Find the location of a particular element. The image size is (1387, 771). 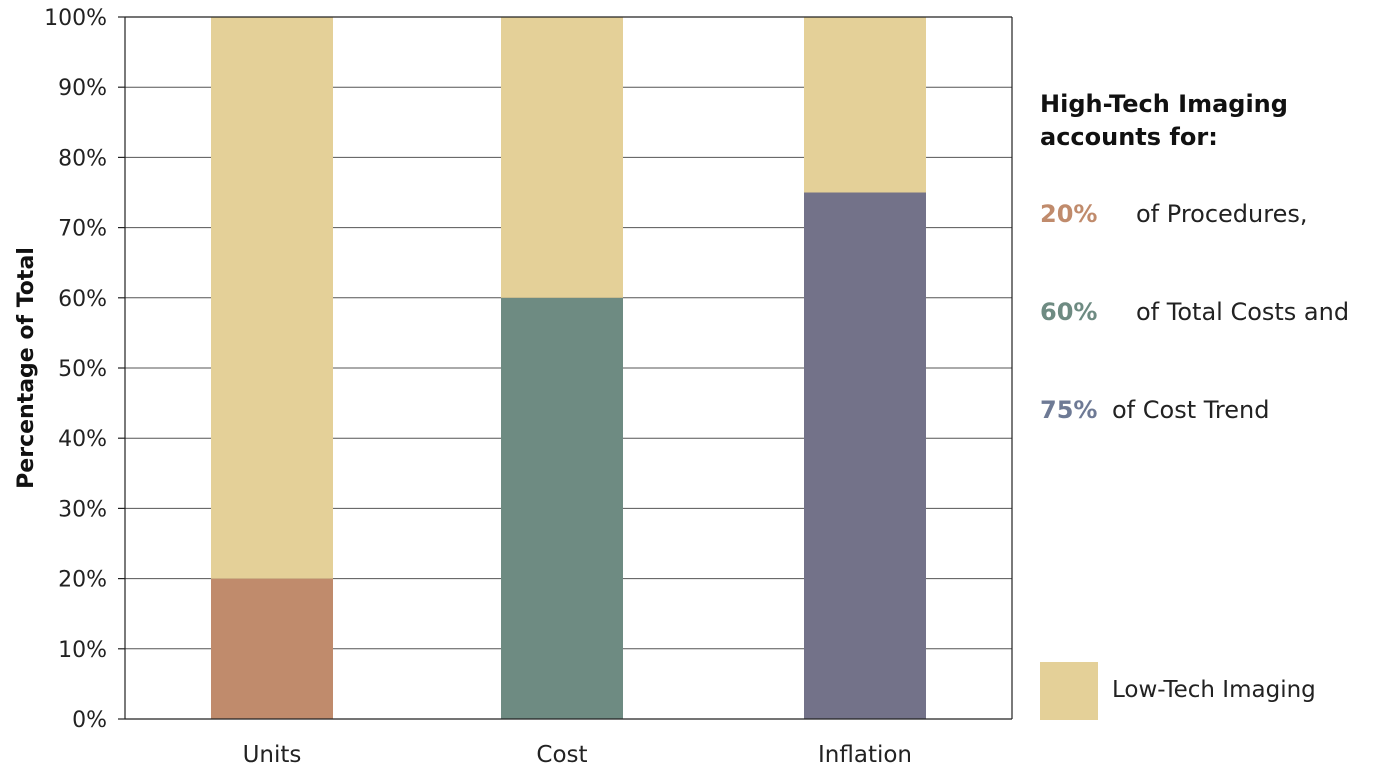

y-tick-labels: 0% 10% 20% 30% 40% 50% 60% 70% 80% 90% 100% is located at coordinates (75, 369).